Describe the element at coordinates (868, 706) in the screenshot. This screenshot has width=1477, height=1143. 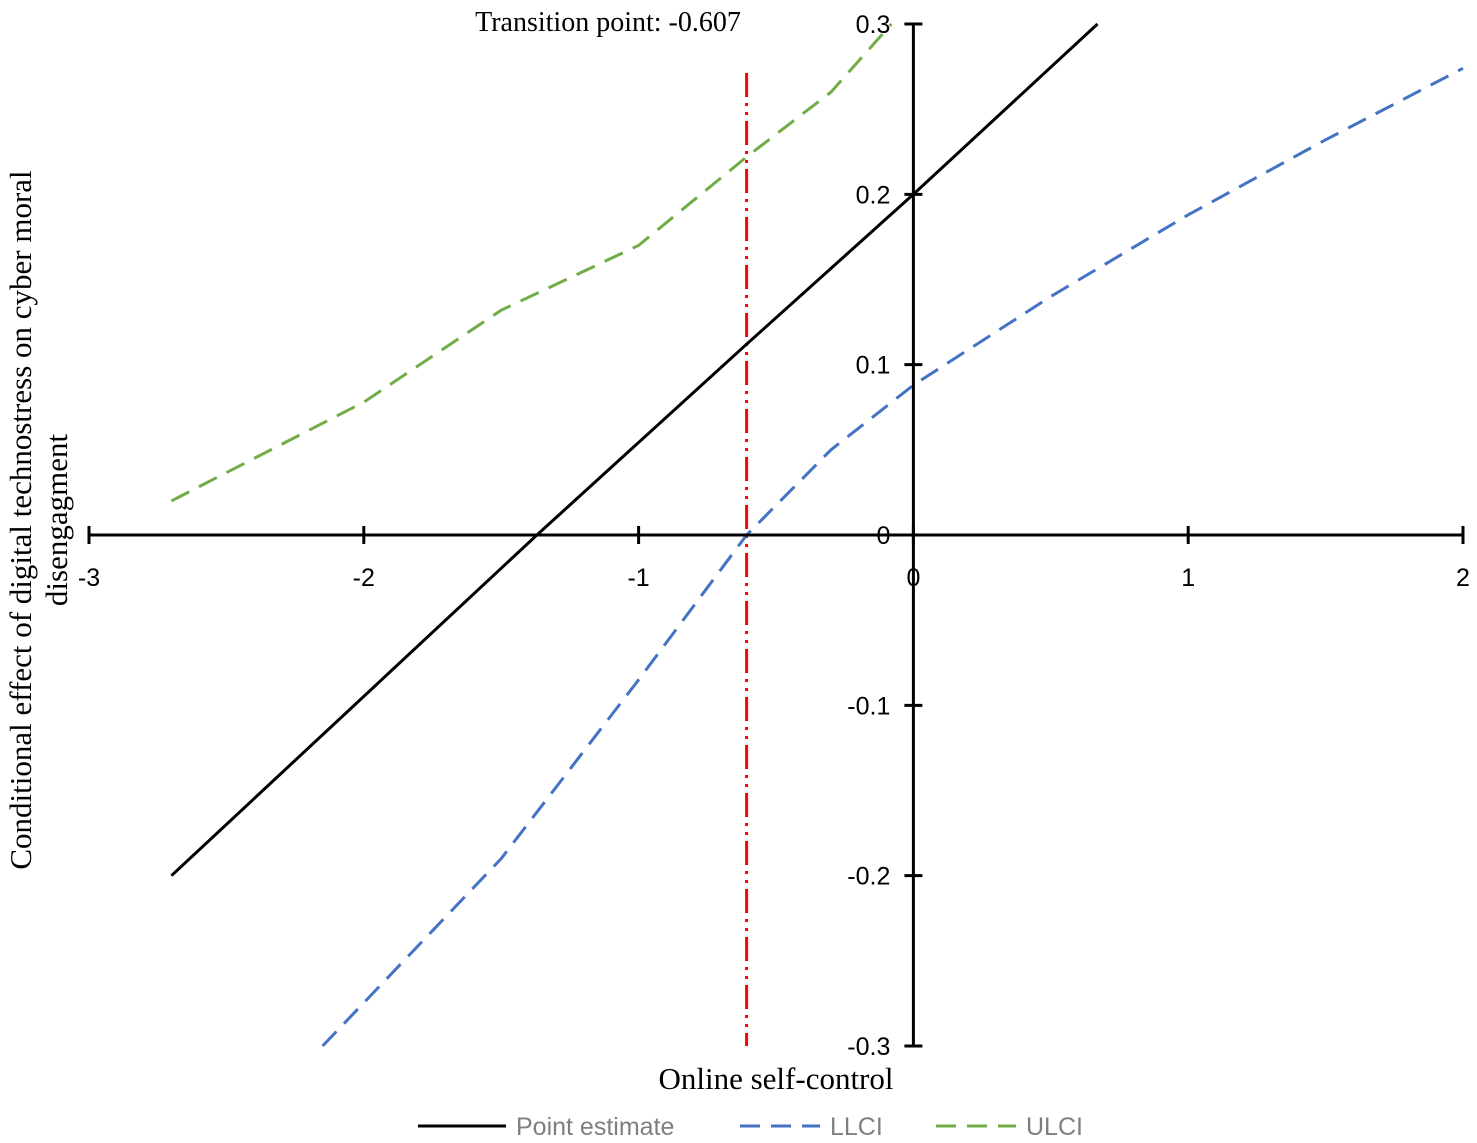
I see `y-tick-label: -0.1` at that location.